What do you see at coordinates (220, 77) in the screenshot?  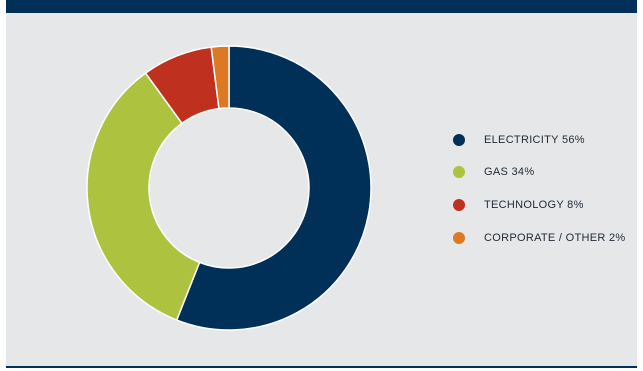 I see `donut-slice-corporate-other` at bounding box center [220, 77].